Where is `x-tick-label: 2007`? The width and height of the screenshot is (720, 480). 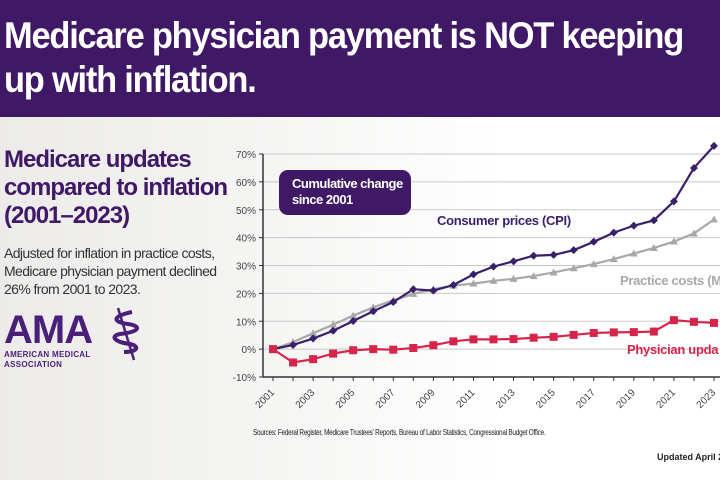 x-tick-label: 2007 is located at coordinates (386, 399).